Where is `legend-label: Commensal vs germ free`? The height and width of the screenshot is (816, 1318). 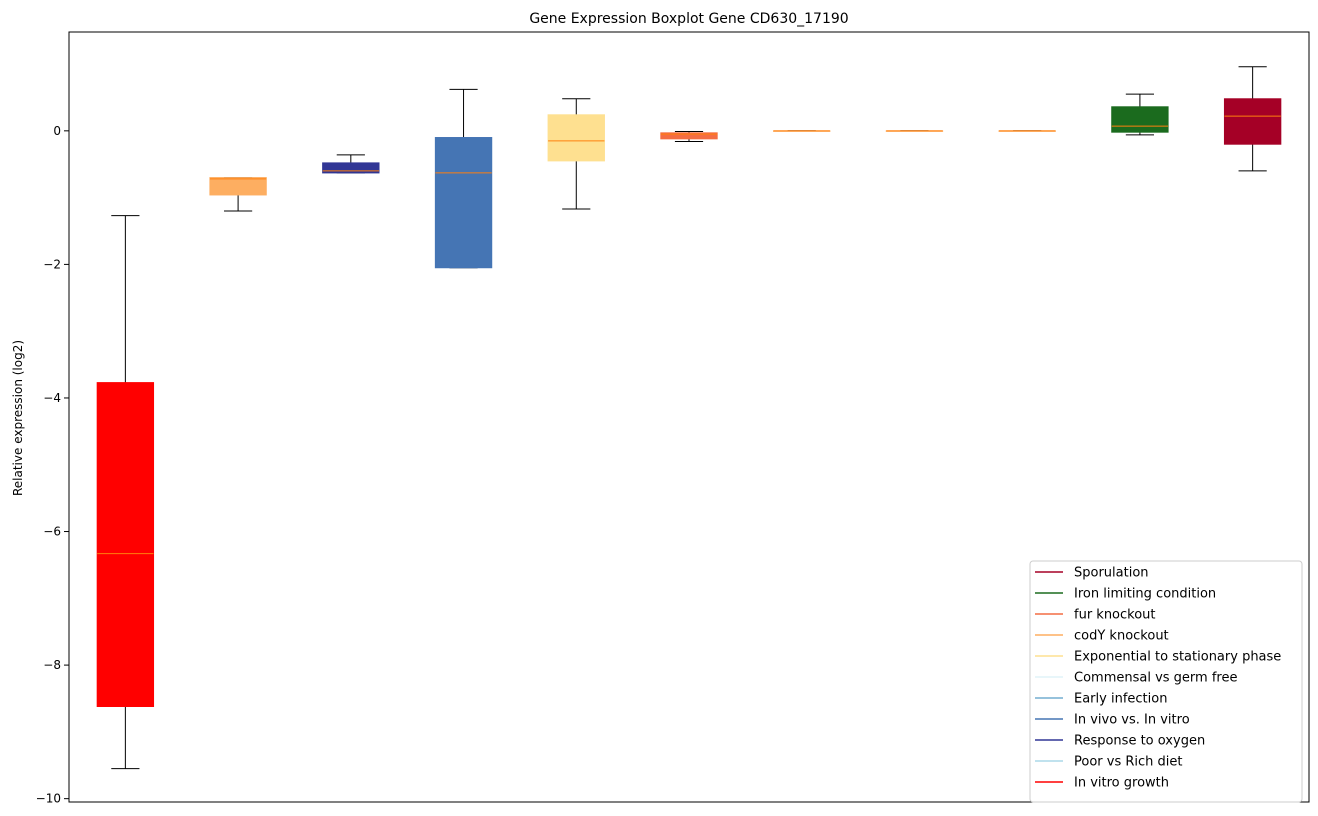 legend-label: Commensal vs germ free is located at coordinates (1155, 678).